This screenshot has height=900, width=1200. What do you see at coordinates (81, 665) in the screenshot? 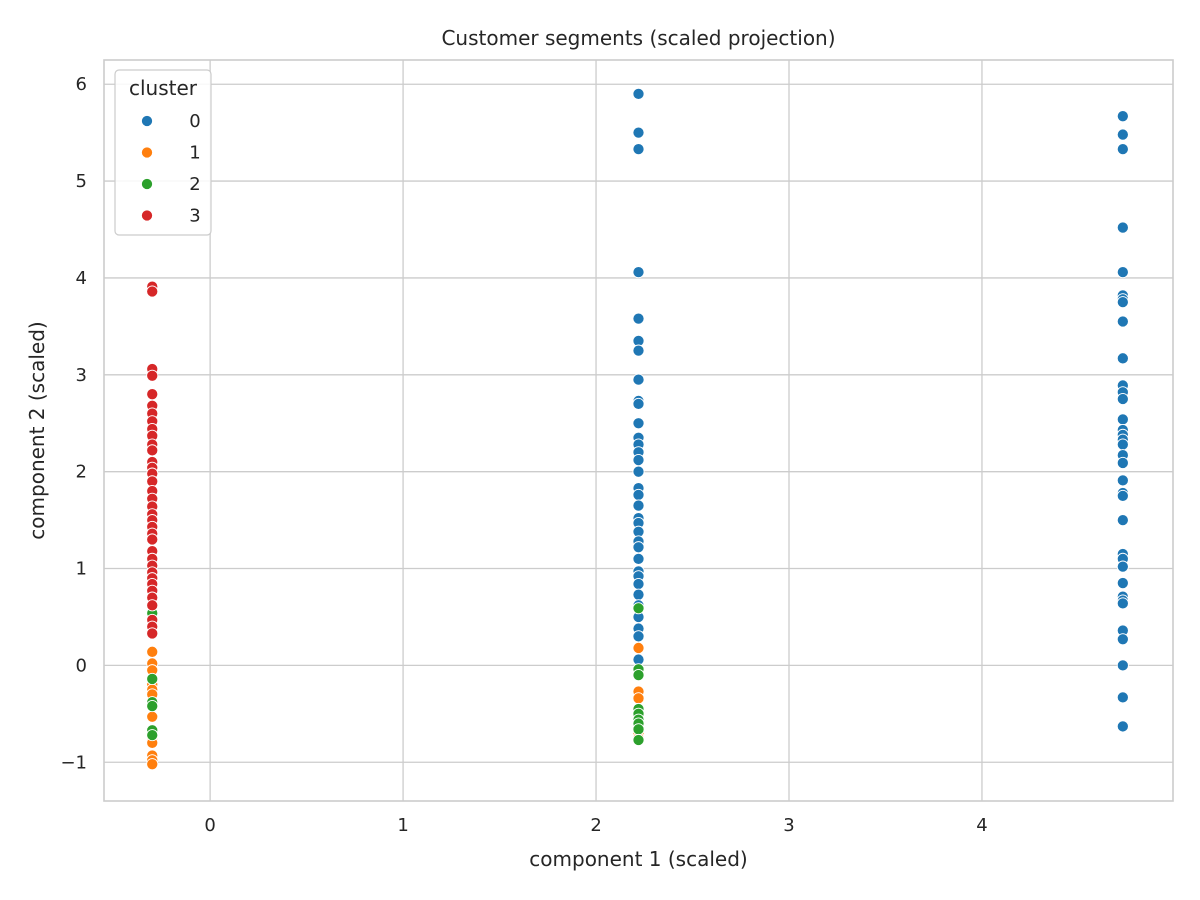
I see `y-tick-label: 0` at bounding box center [81, 665].